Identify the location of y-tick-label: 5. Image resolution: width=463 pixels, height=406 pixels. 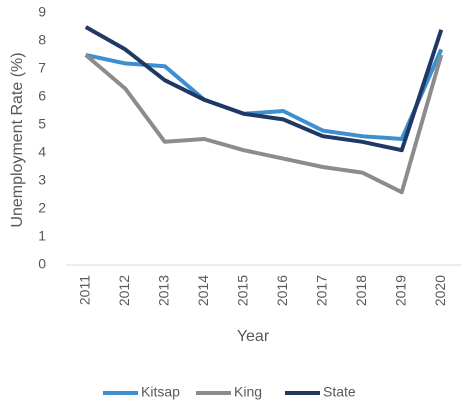
(42, 124).